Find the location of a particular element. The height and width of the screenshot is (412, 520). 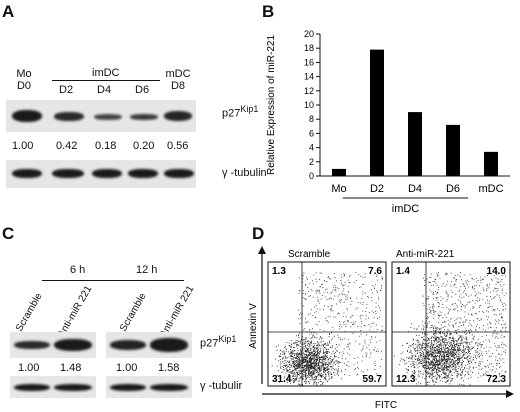

ratio-a-0: 1.00 is located at coordinates (23, 146).